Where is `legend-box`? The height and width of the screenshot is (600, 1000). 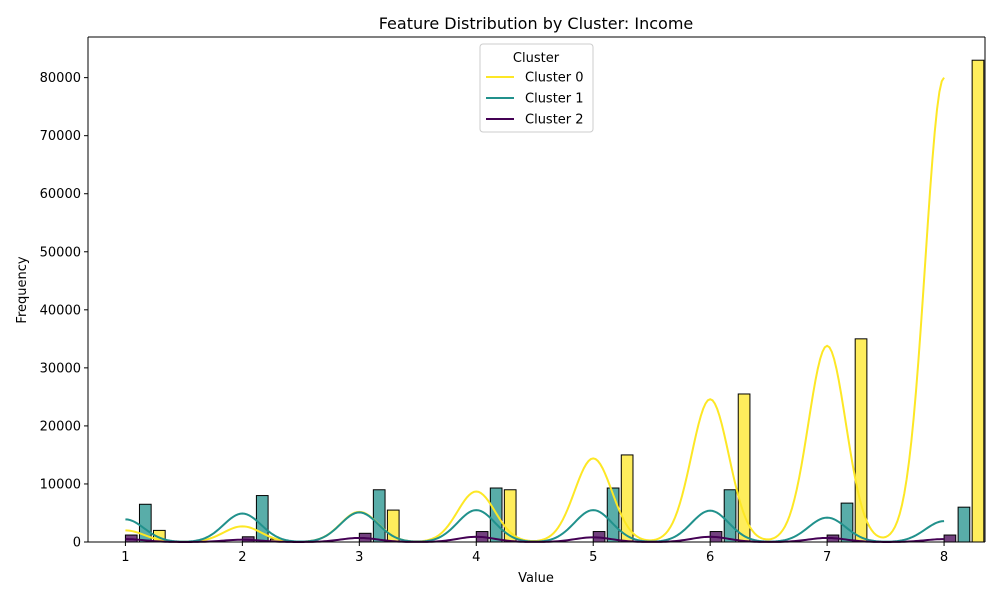 legend-box is located at coordinates (536, 88).